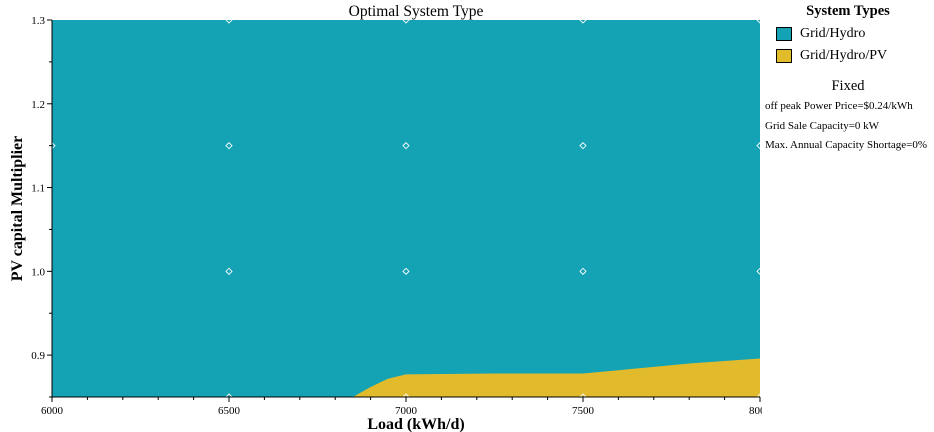 Image resolution: width=934 pixels, height=432 pixels. I want to click on y-axis-label: PV capital Multiplier, so click(17, 208).